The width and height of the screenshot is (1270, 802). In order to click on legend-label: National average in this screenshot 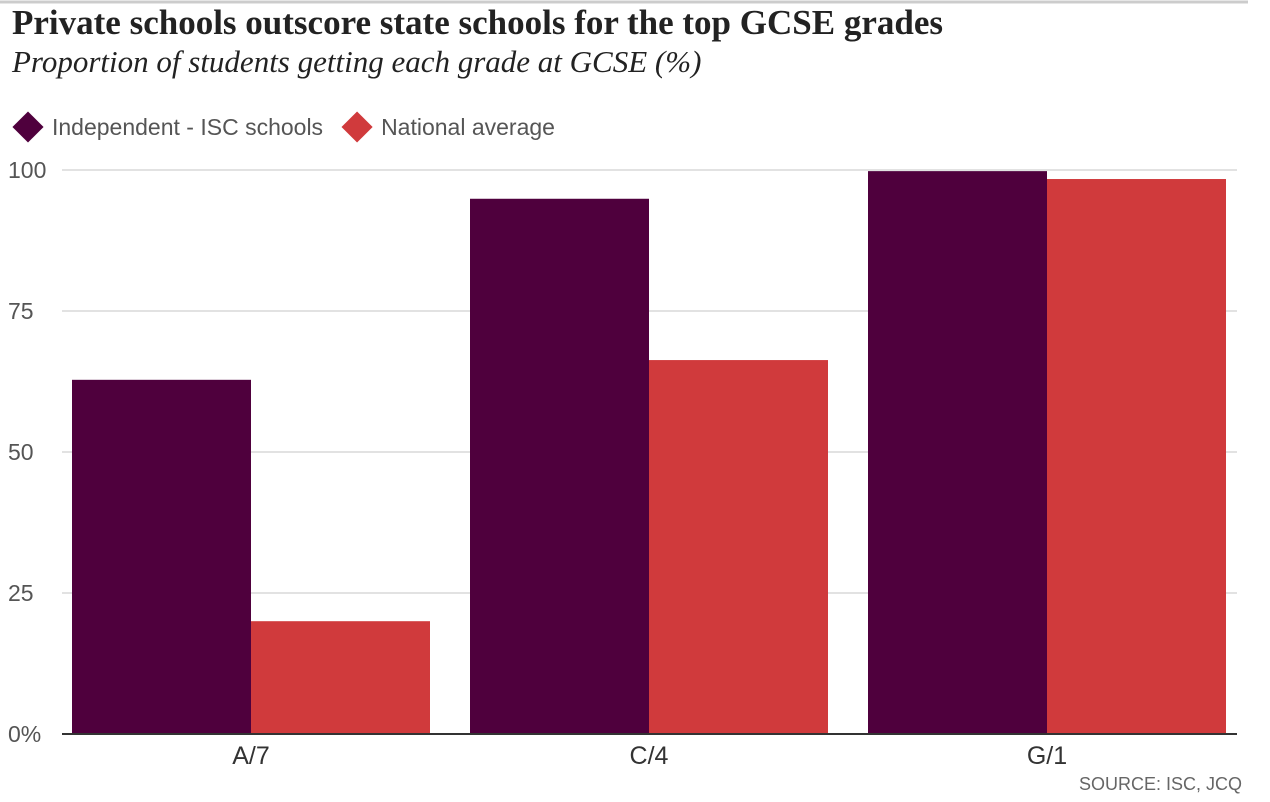, I will do `click(468, 127)`.